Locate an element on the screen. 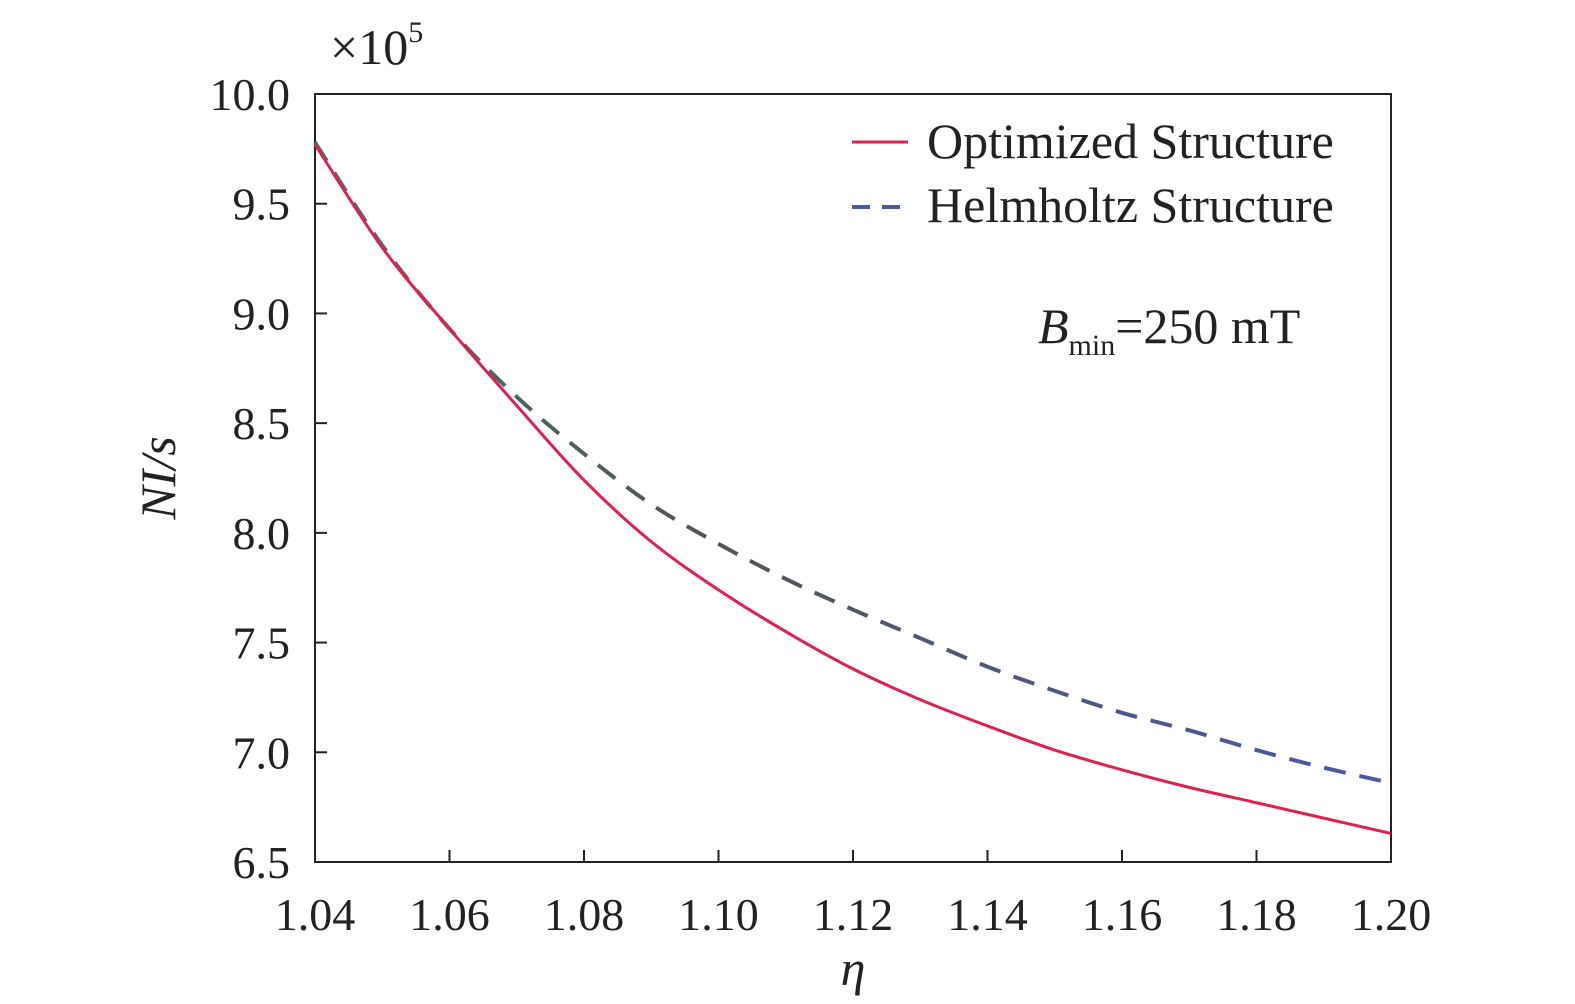 The height and width of the screenshot is (1004, 1575). y-axis-multiplier: ×10⁵ is located at coordinates (376, 45).